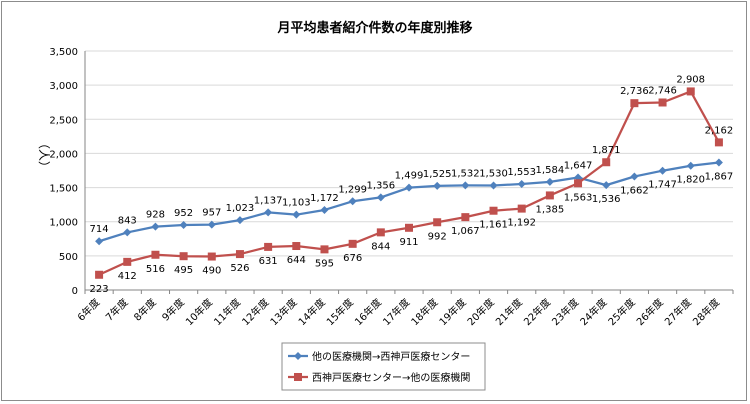 This screenshot has height=404, width=750. I want to click on y-axis-label: （人）, so click(44, 155).